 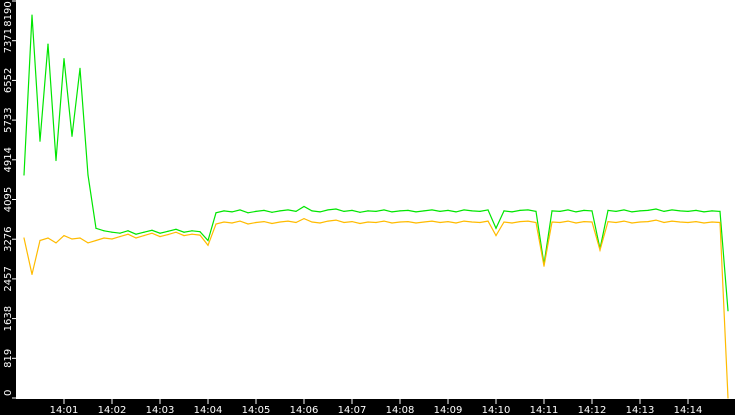 I want to click on y-tick-label: 1638, so click(x=8, y=318).